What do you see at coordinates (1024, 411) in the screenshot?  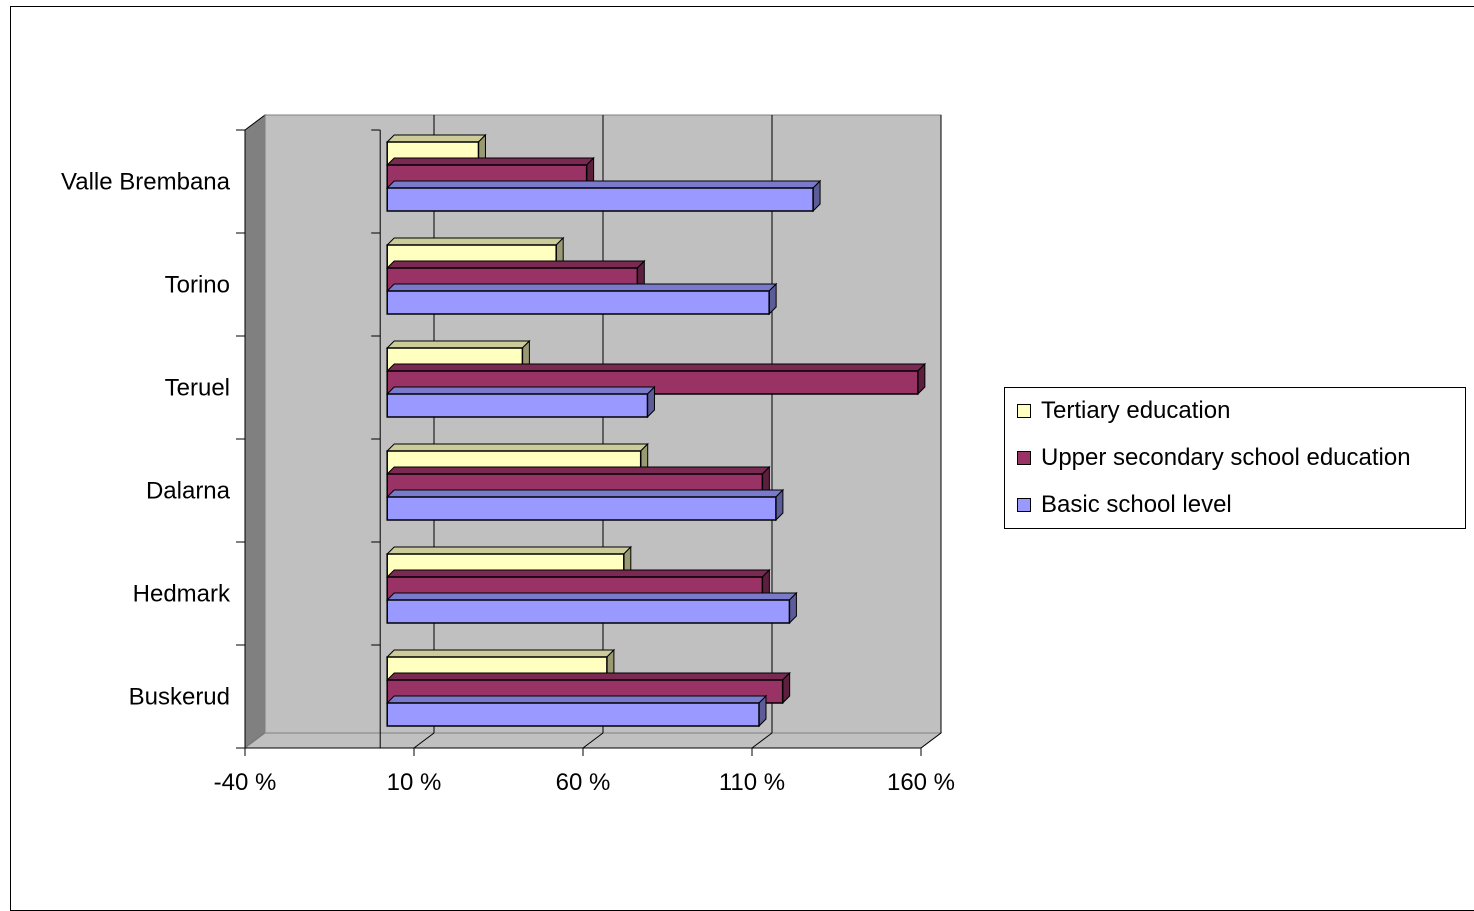 I see `legend-swatch-tertiary` at bounding box center [1024, 411].